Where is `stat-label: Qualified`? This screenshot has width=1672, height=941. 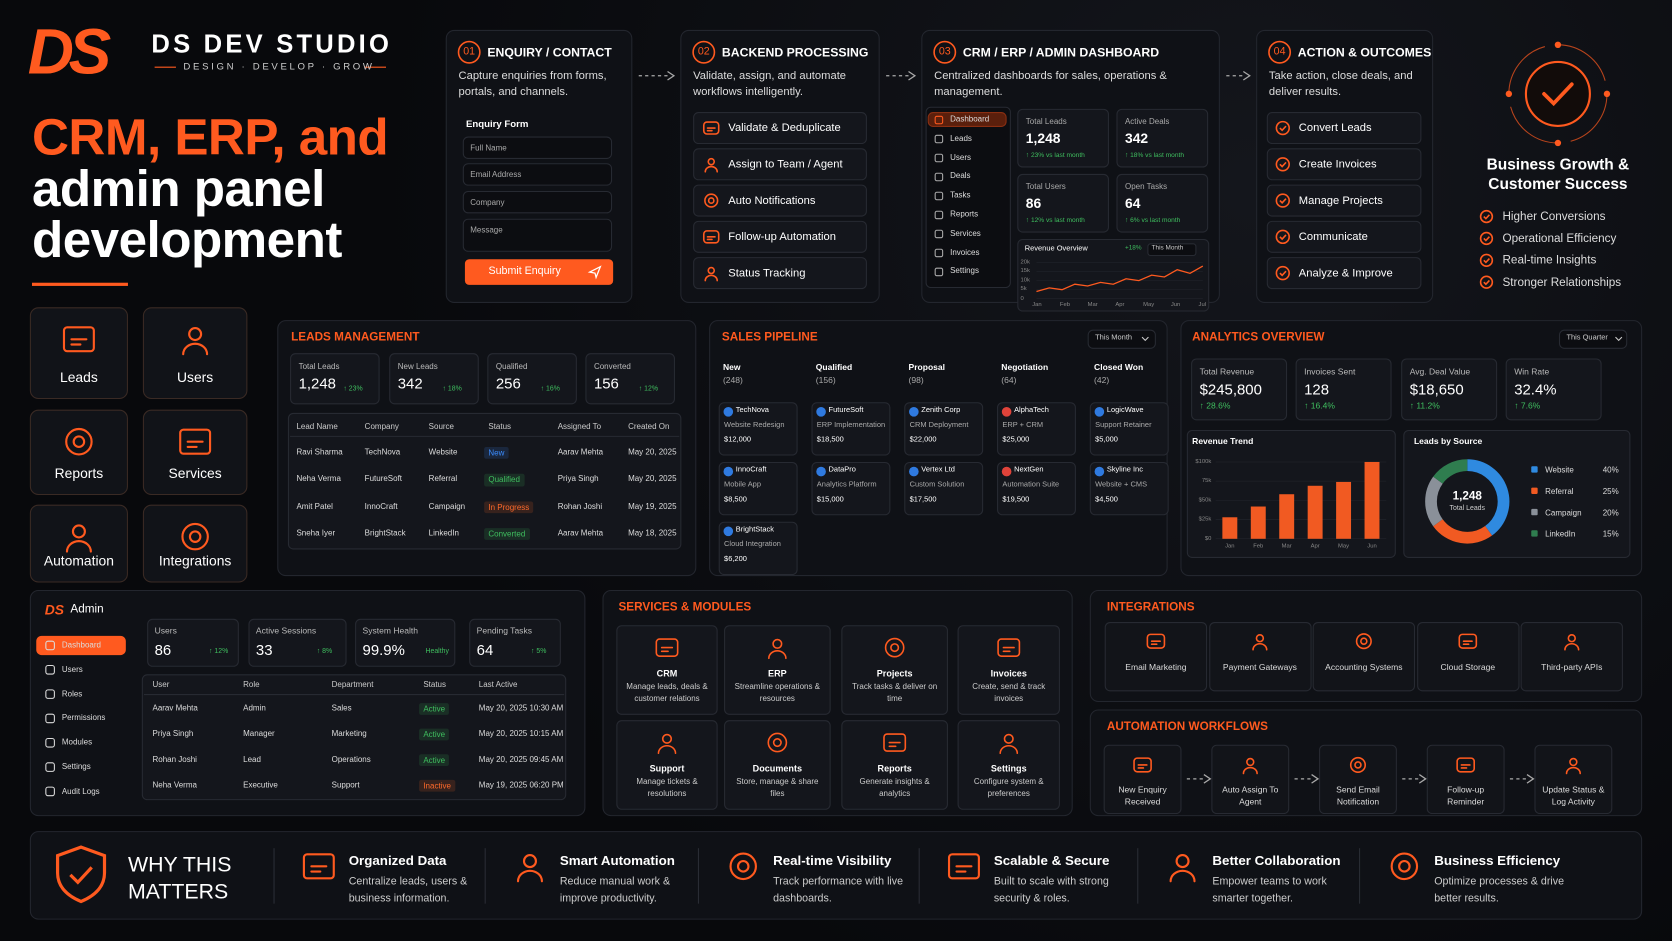 stat-label: Qualified is located at coordinates (511, 366).